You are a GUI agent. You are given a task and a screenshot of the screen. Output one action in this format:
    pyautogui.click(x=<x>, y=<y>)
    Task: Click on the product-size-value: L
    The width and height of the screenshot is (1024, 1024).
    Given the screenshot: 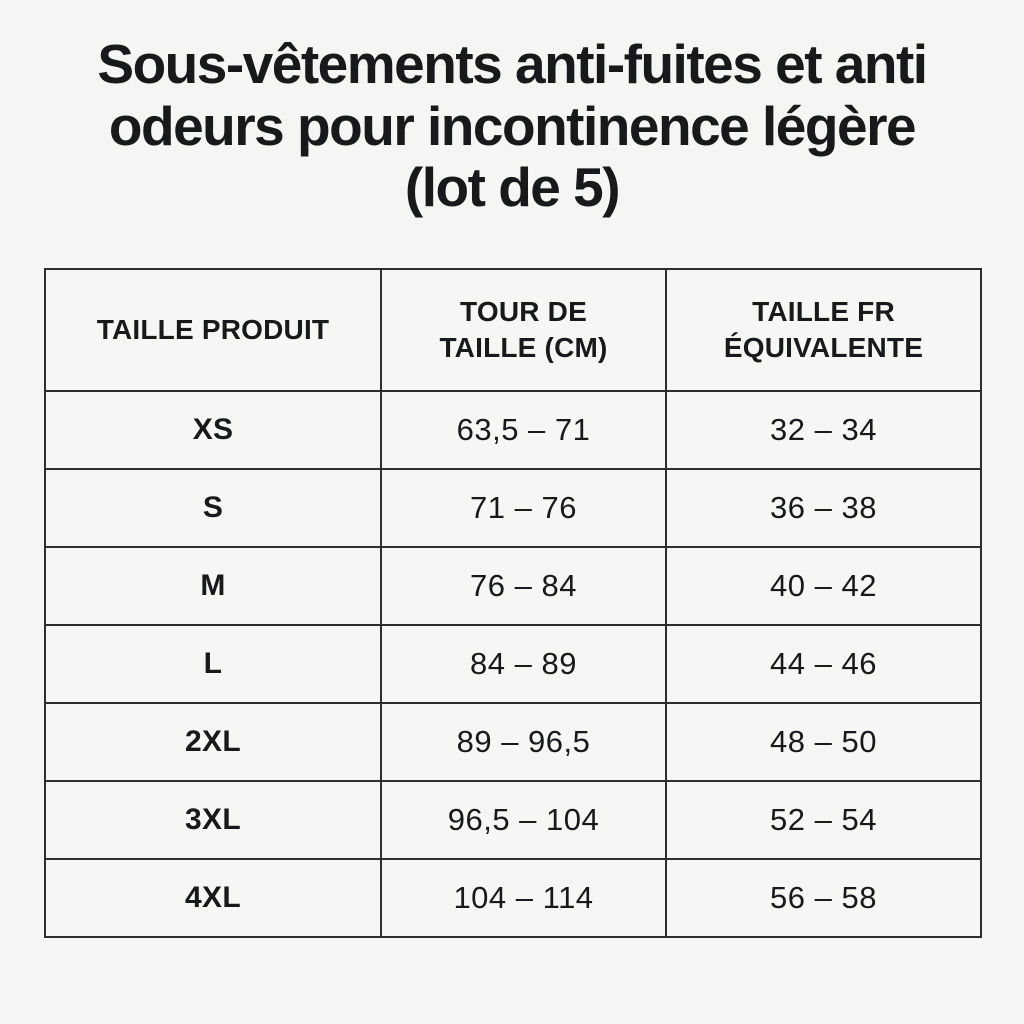 What is the action you would take?
    pyautogui.click(x=213, y=664)
    